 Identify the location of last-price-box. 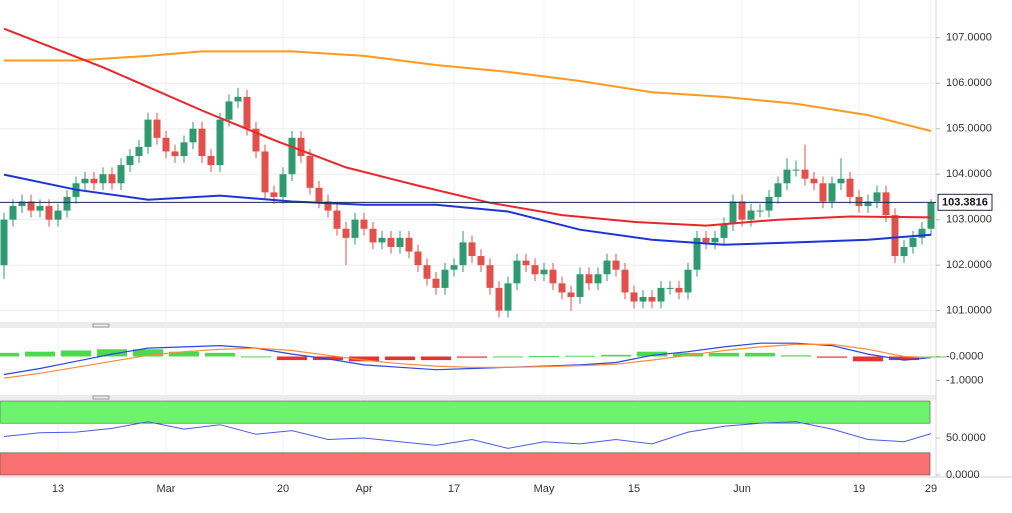
(965, 202).